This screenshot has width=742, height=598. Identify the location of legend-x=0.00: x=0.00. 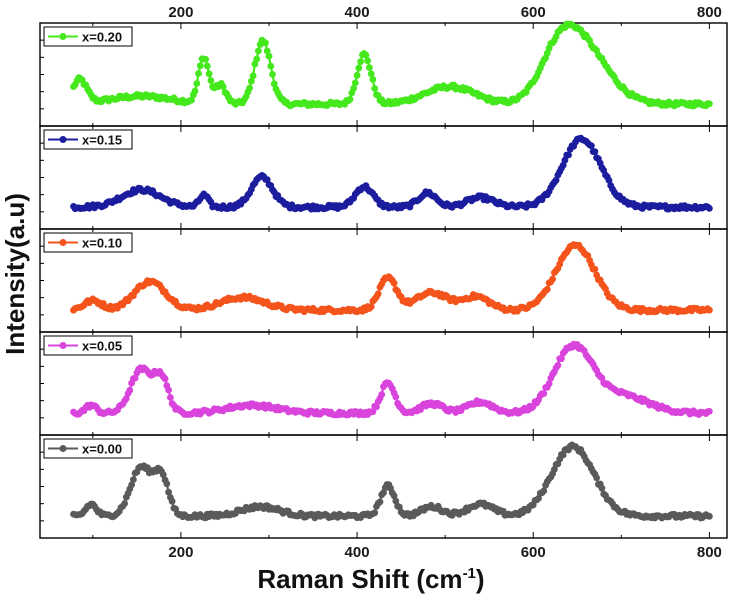
(88, 448).